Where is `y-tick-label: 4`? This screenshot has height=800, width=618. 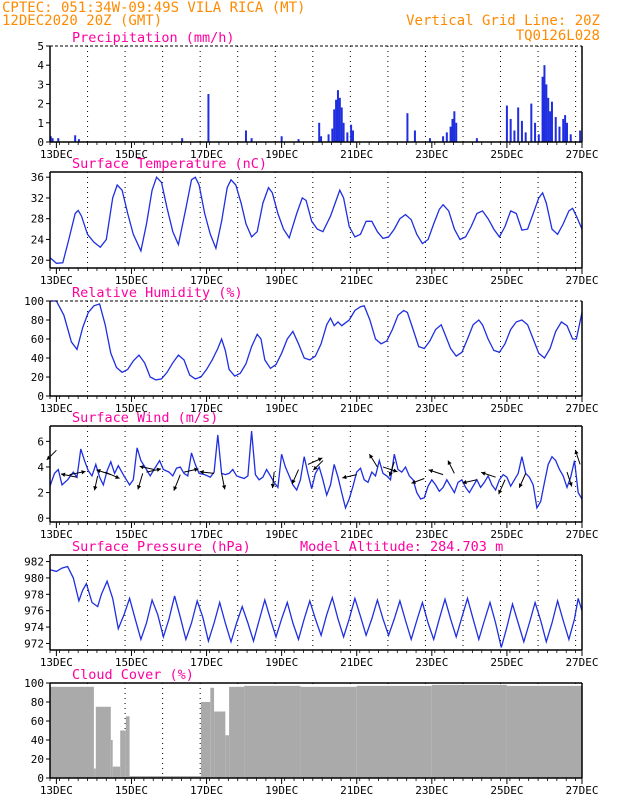 y-tick-label: 4 is located at coordinates (40, 65).